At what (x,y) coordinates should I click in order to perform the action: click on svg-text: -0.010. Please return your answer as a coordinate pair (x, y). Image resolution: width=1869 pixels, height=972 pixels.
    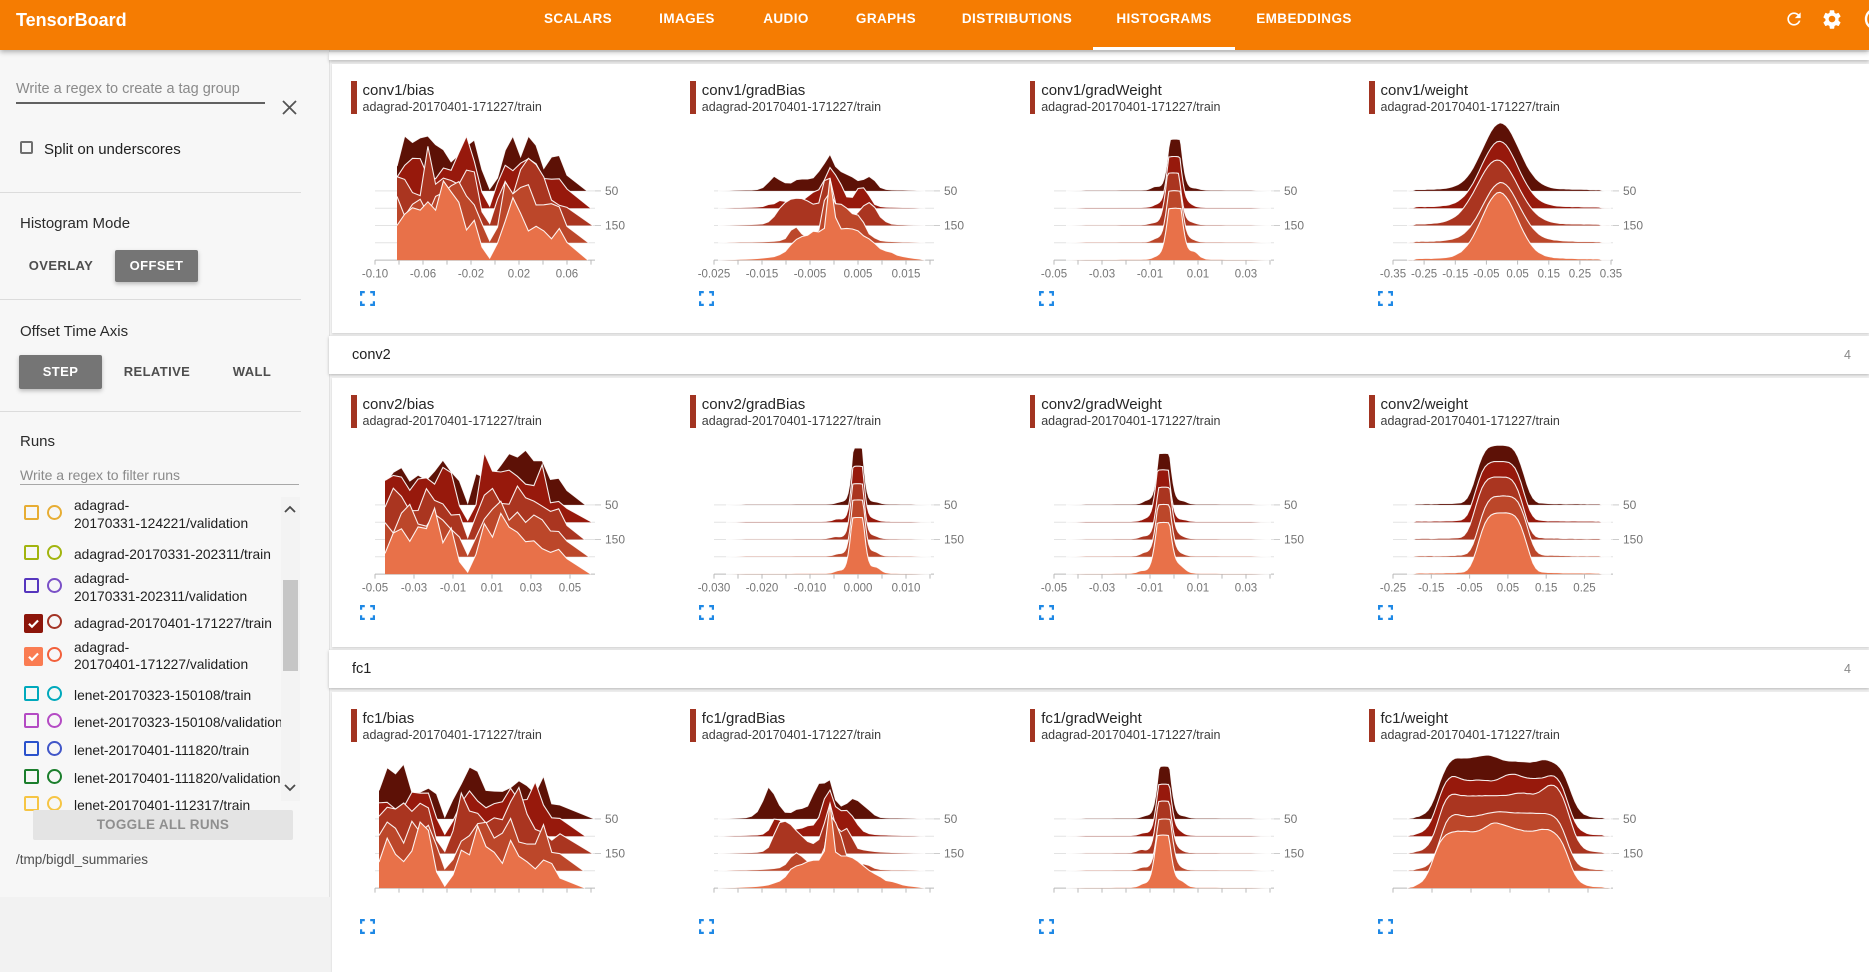
    Looking at the image, I should click on (810, 589).